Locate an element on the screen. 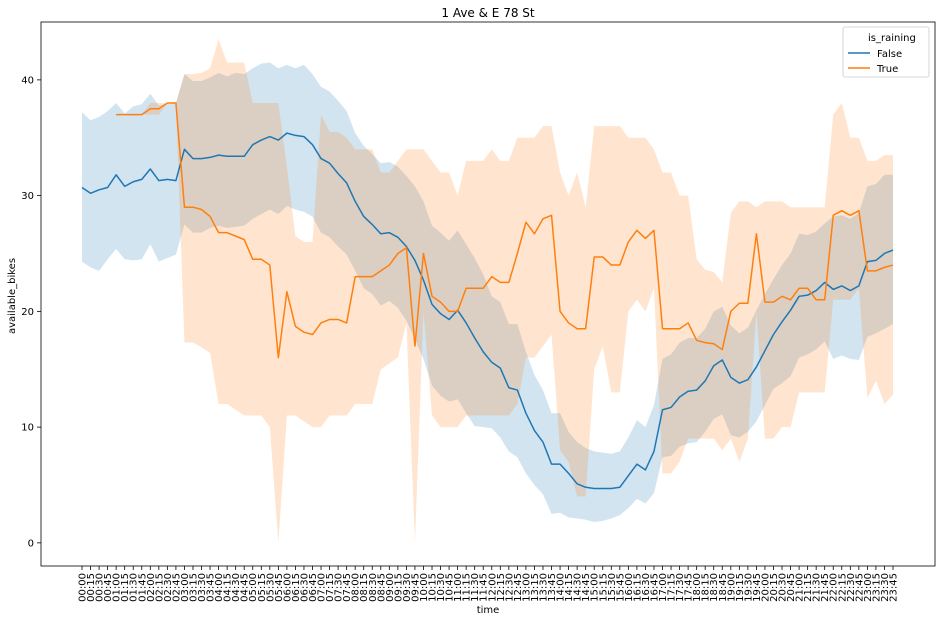 The height and width of the screenshot is (627, 941). x-tick-label: 23:45 is located at coordinates (894, 587).